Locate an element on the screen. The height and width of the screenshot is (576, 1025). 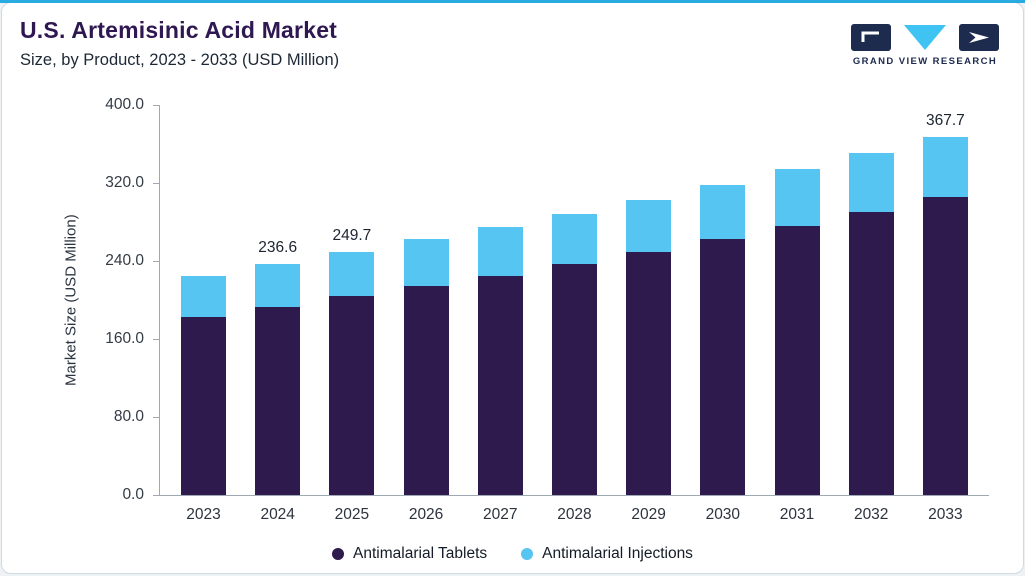
bar-column-2027: 2027 is located at coordinates (500, 314).